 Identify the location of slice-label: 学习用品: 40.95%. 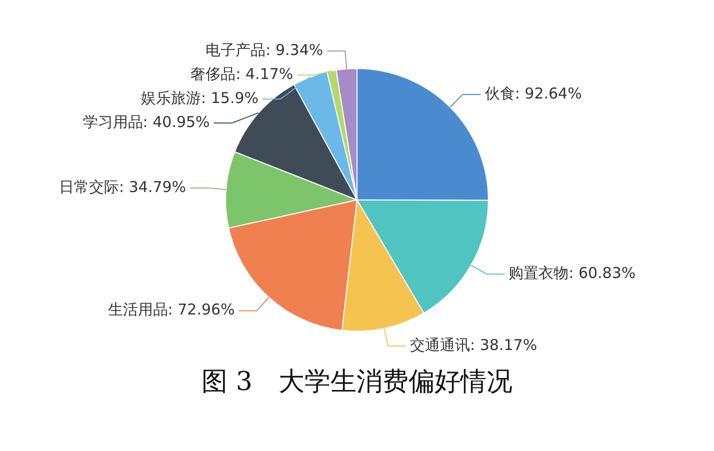
(146, 121).